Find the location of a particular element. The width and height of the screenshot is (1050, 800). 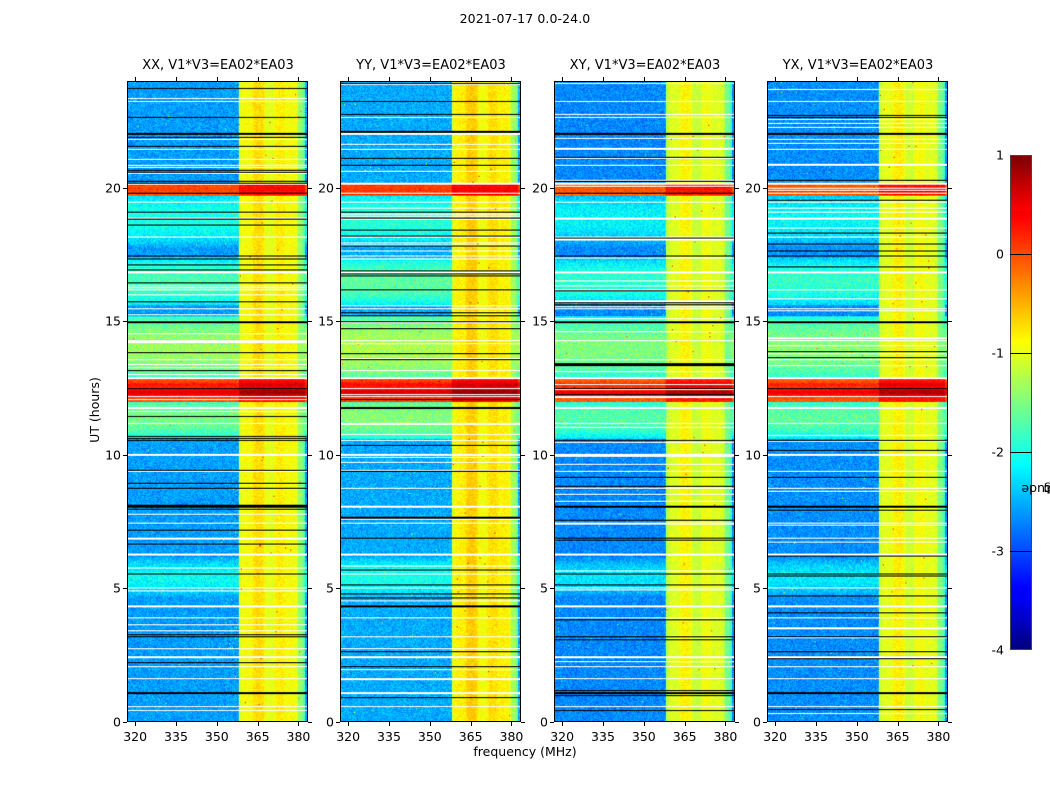

panel-yx is located at coordinates (857, 401).